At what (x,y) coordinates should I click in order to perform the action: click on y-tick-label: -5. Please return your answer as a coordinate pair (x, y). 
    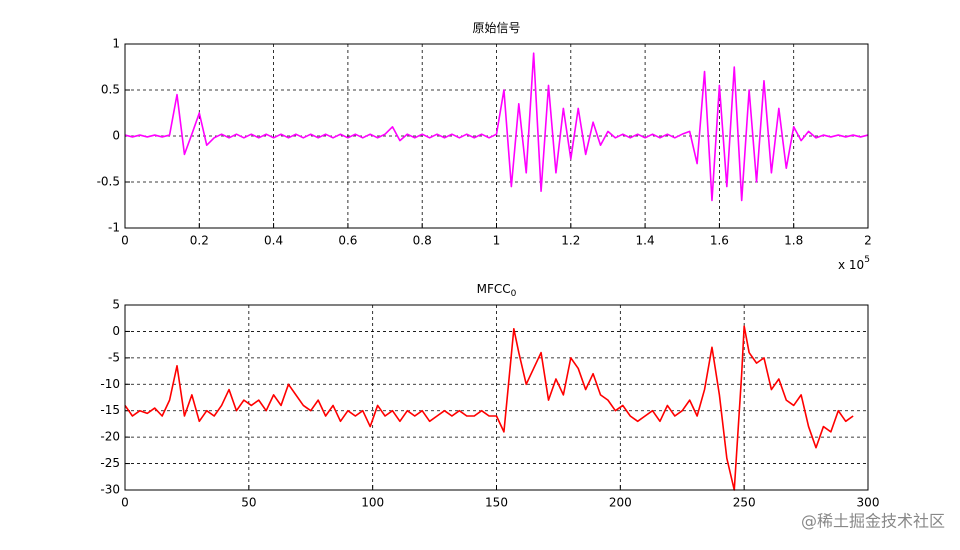
    Looking at the image, I should click on (114, 357).